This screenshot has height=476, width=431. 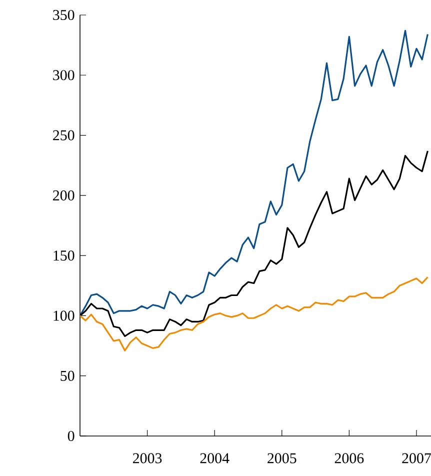 I want to click on x-tick-label: 2007, so click(x=416, y=458).